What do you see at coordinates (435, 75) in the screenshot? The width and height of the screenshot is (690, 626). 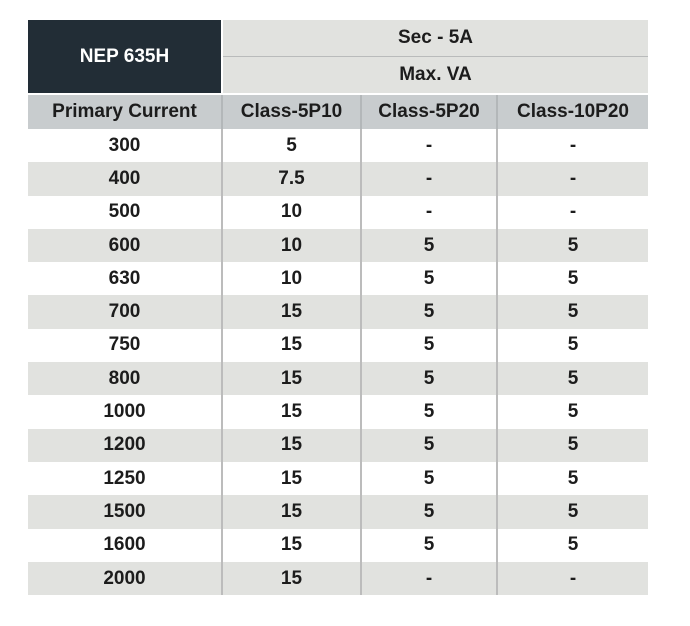 I see `unit-label: Max. VA` at bounding box center [435, 75].